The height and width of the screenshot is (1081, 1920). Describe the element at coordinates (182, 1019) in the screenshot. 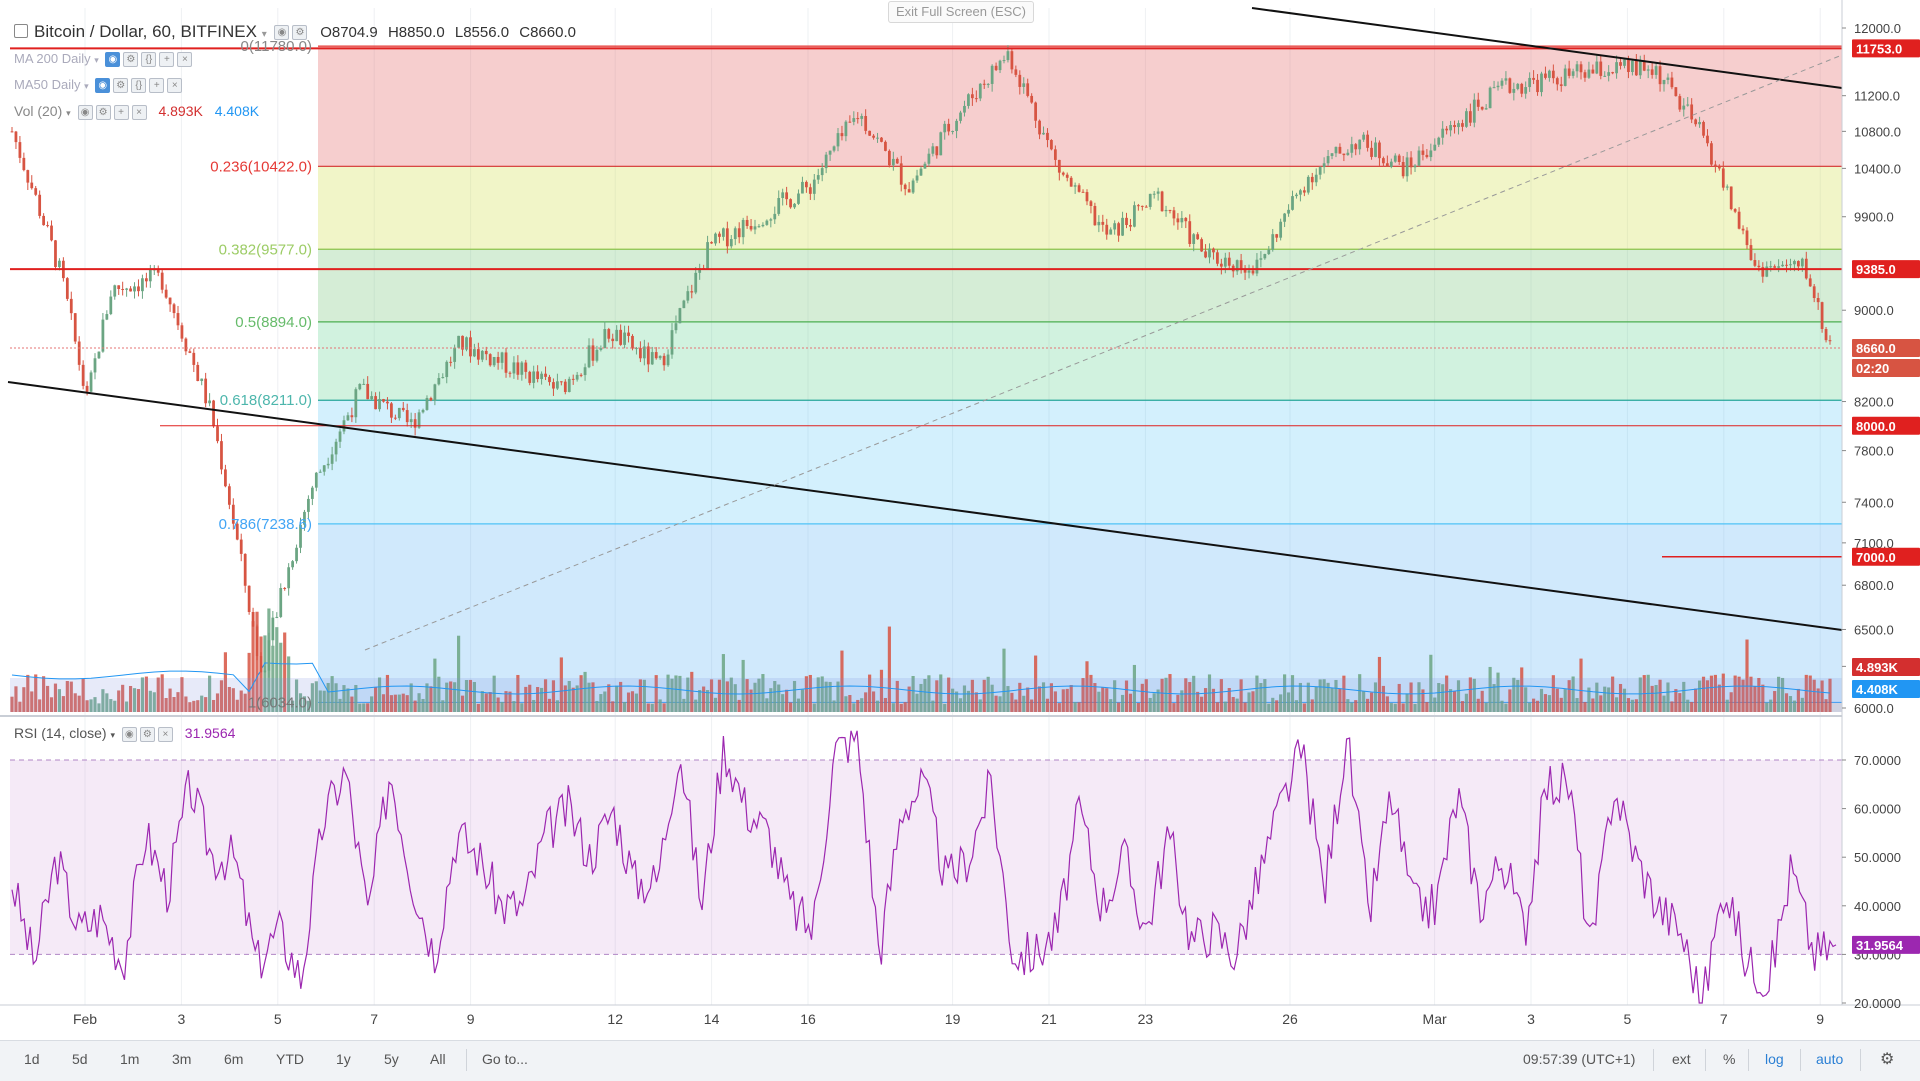

I see `x-tick-label: 3` at that location.